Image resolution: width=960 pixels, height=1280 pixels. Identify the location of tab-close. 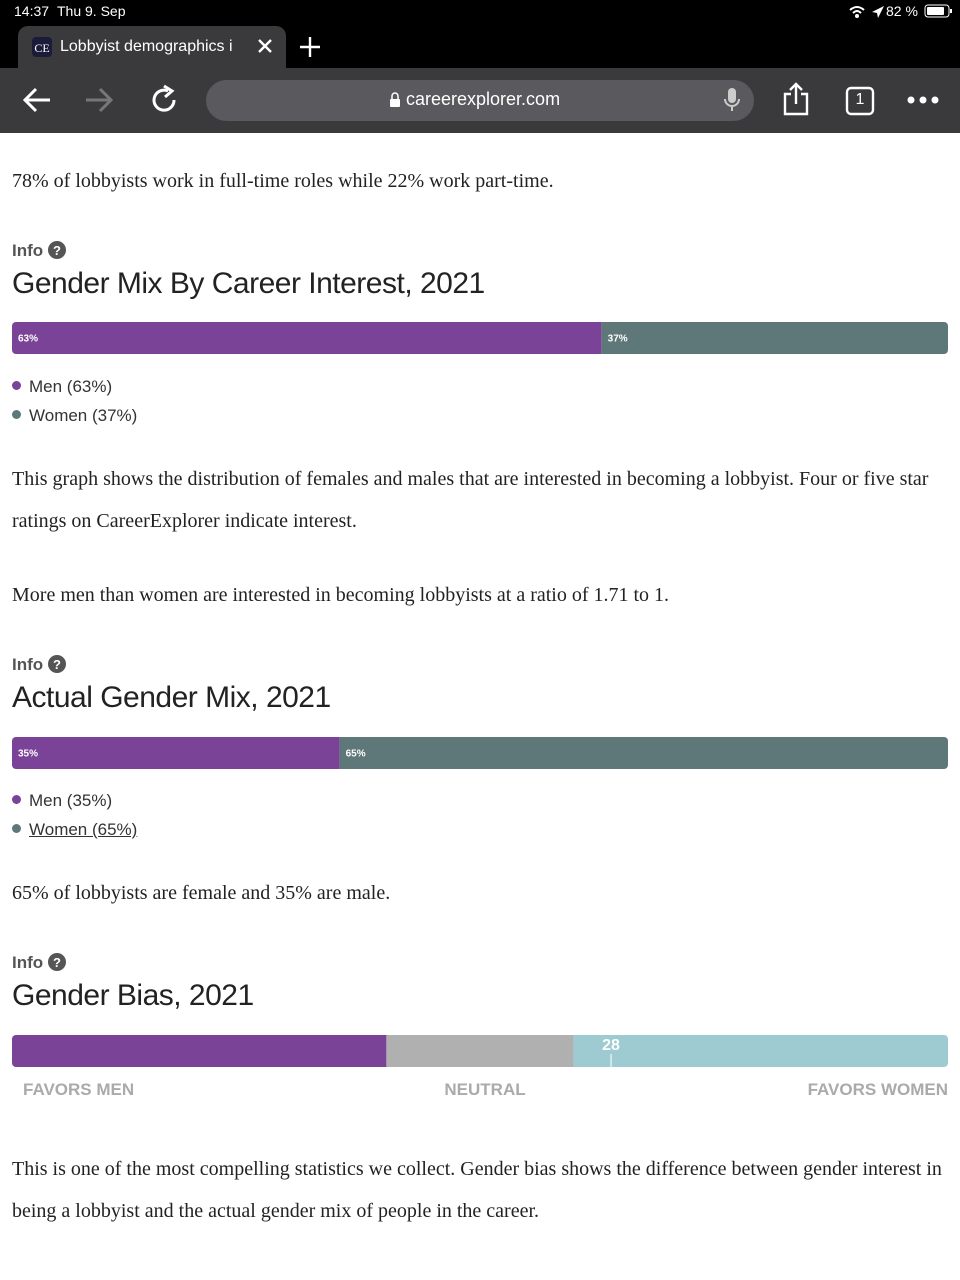
(265, 46).